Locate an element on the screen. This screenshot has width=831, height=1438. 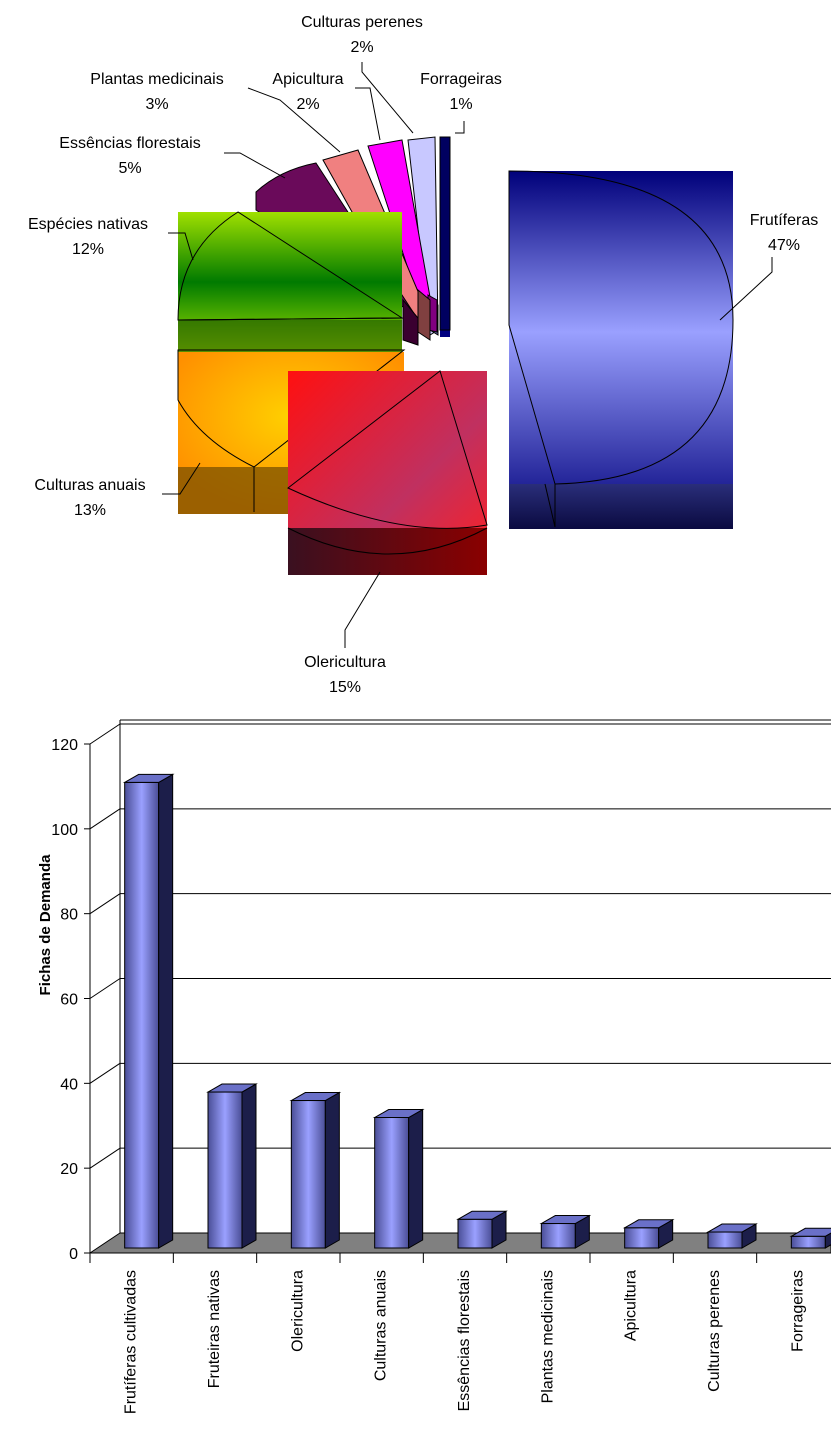
pie-slice-forrageiras is located at coordinates (445, 236).